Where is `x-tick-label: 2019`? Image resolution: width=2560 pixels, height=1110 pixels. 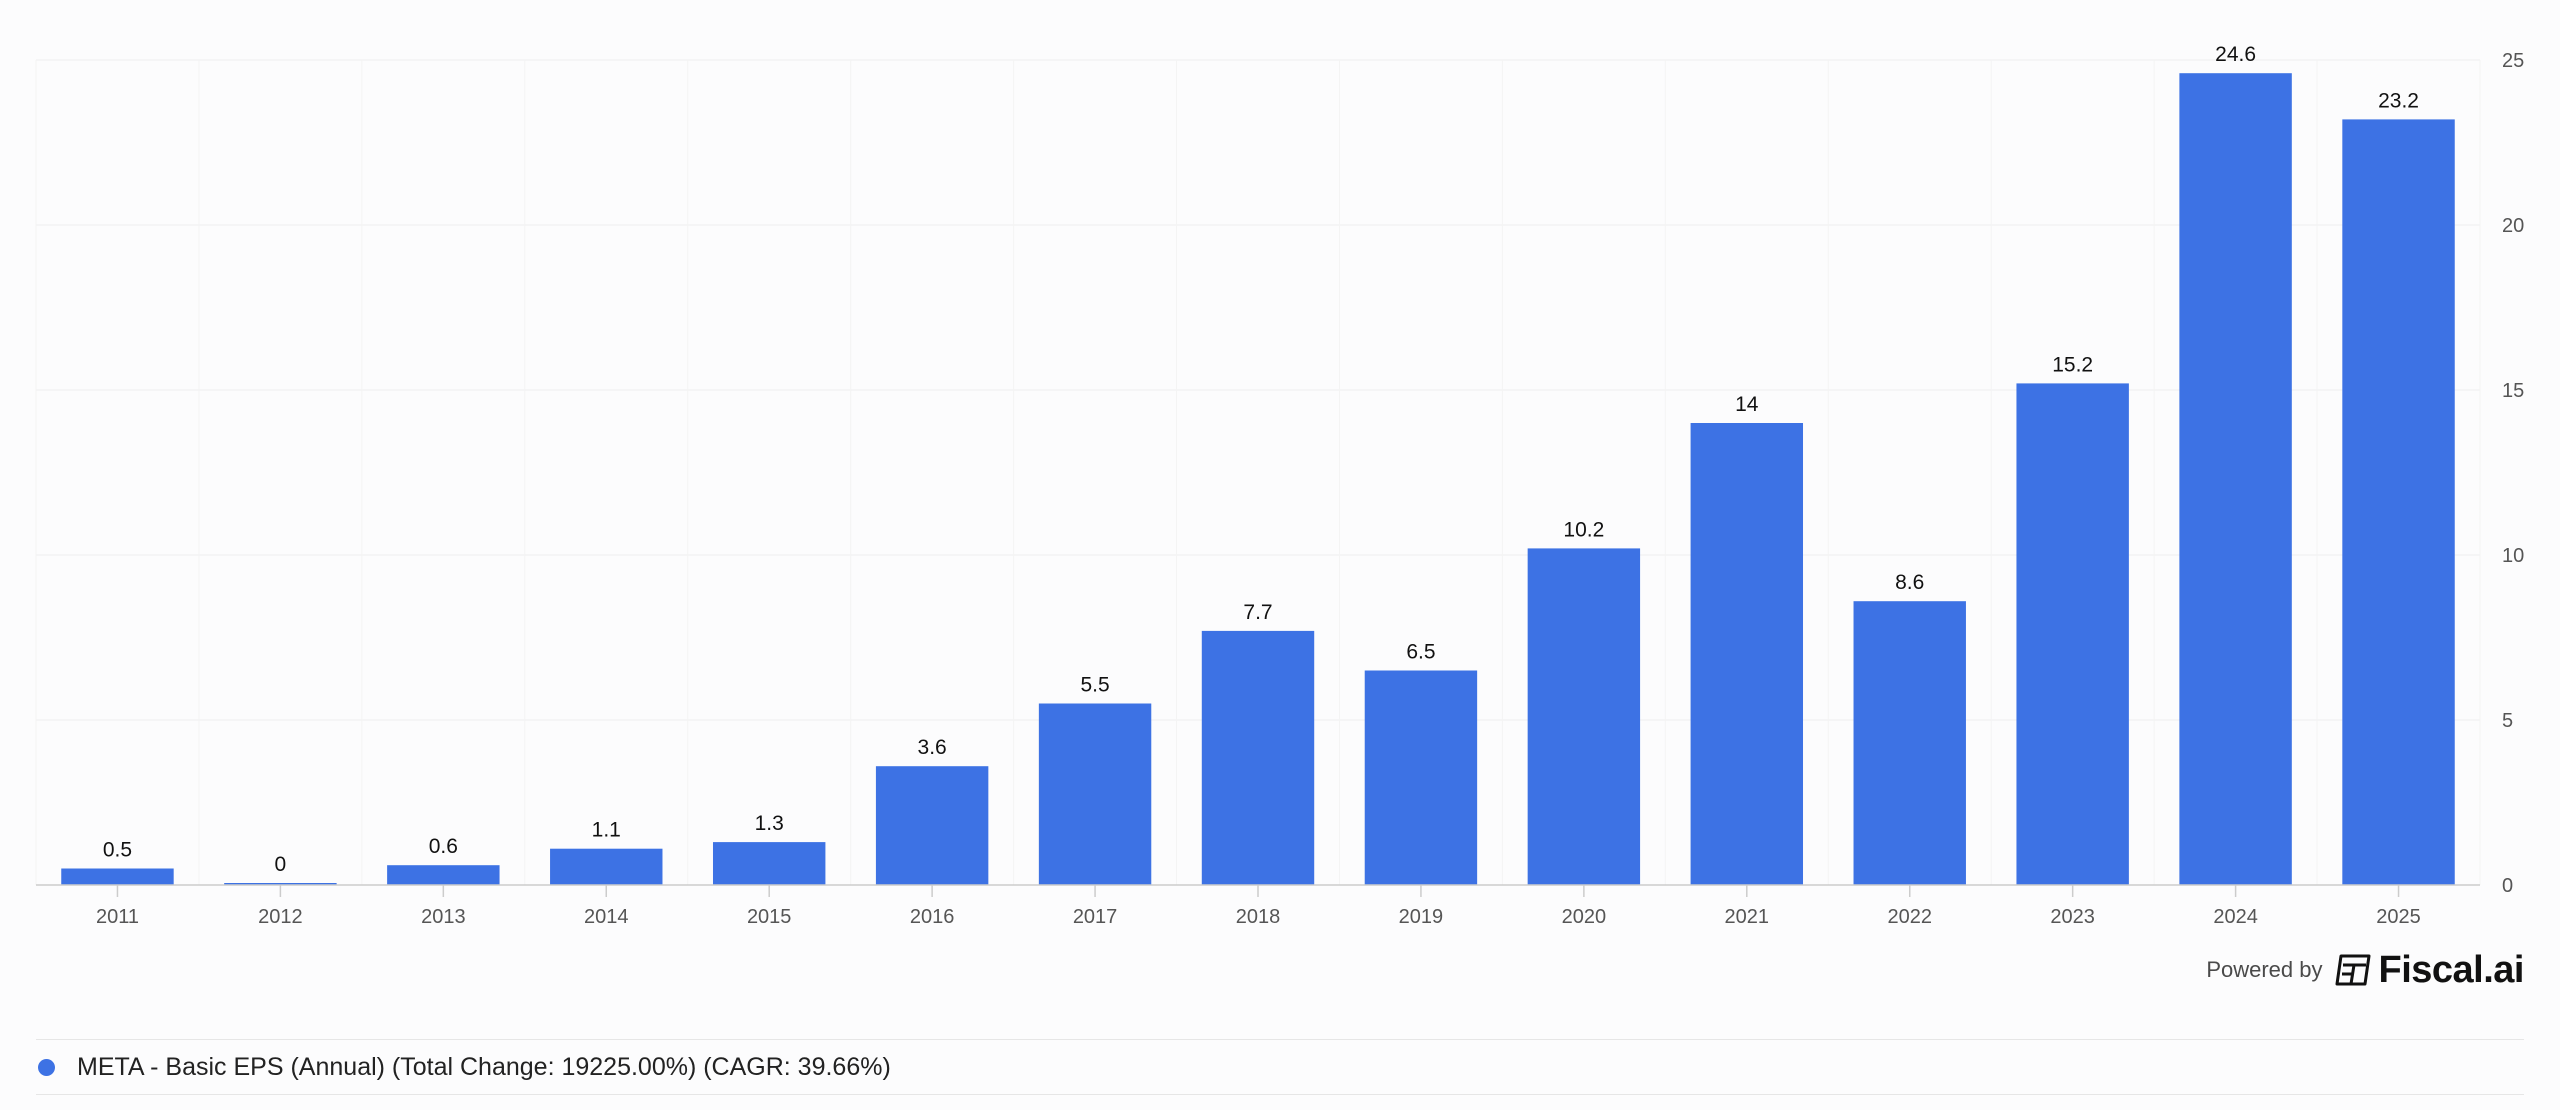 x-tick-label: 2019 is located at coordinates (1421, 917).